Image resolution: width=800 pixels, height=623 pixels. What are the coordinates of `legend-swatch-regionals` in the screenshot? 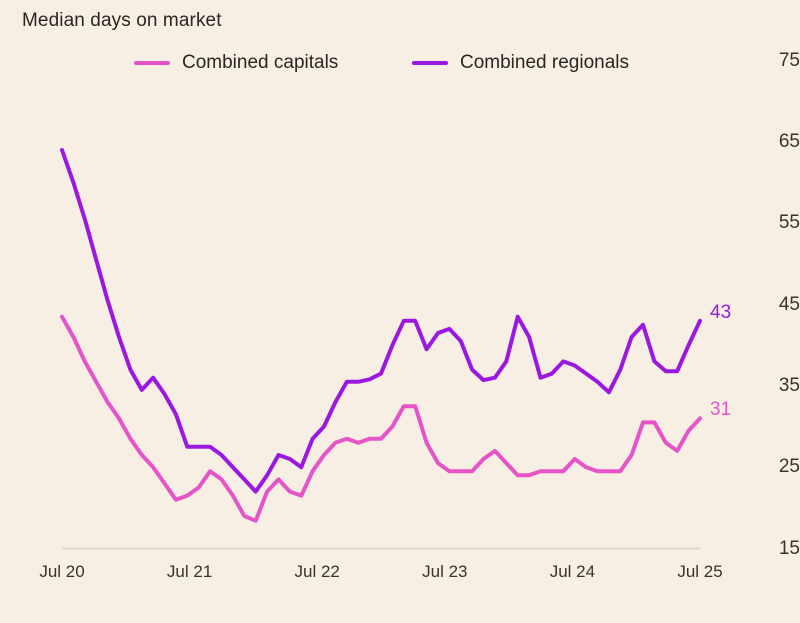 It's located at (430, 63).